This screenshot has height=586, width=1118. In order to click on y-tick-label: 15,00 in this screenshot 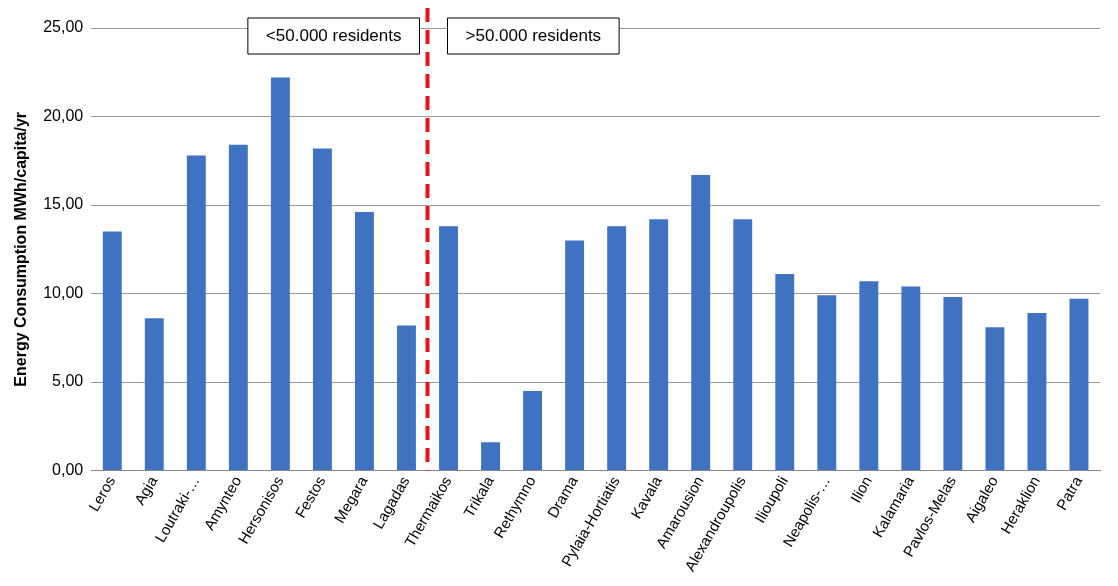, I will do `click(63, 204)`.